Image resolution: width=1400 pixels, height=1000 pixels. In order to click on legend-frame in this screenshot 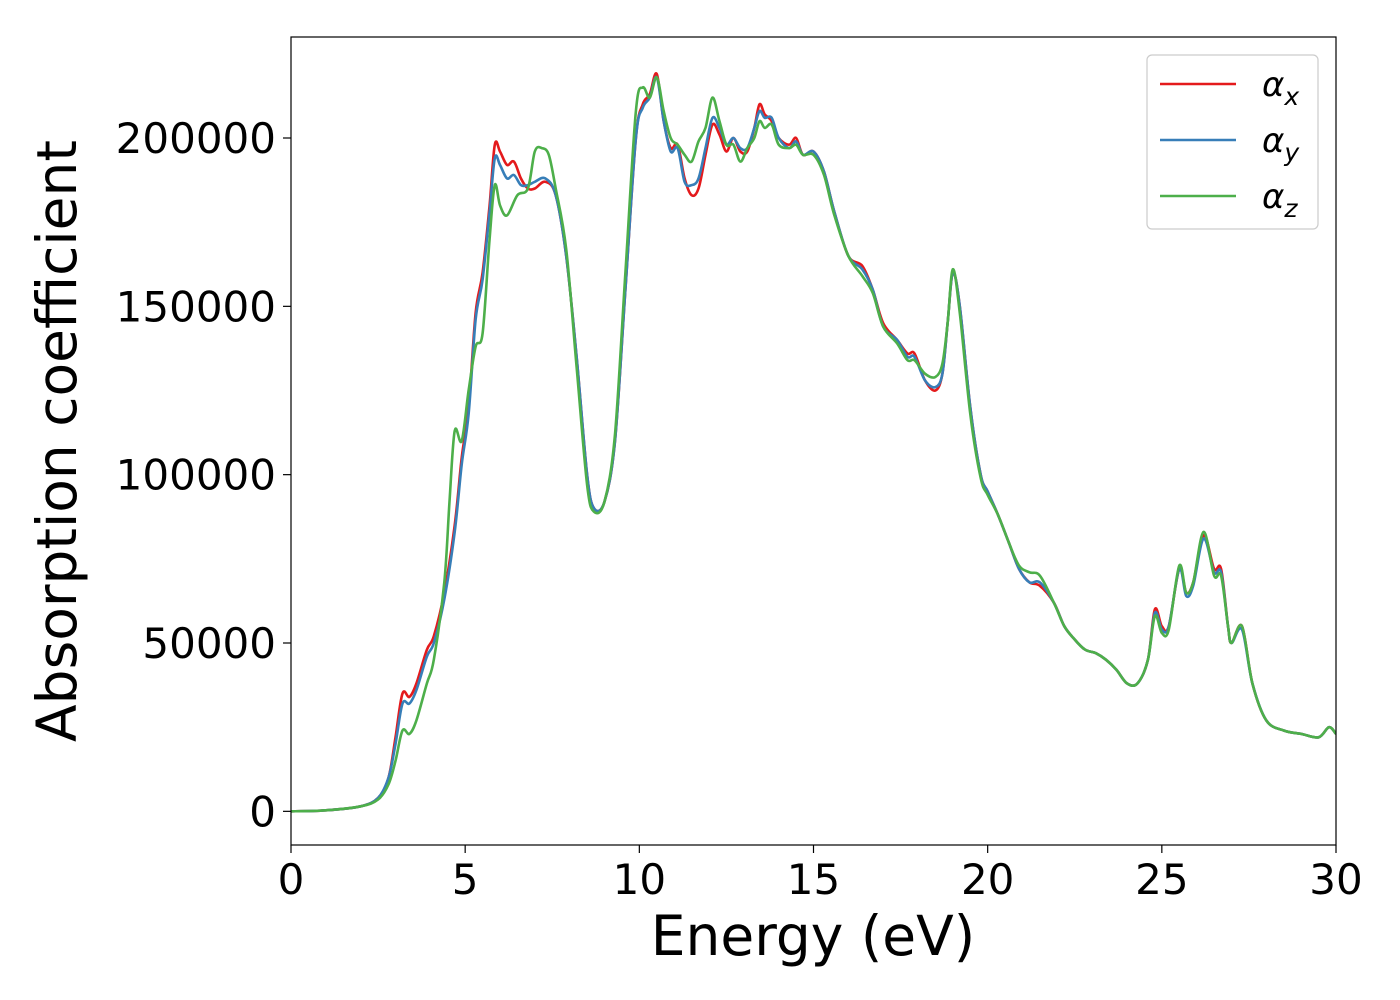, I will do `click(1232, 142)`.